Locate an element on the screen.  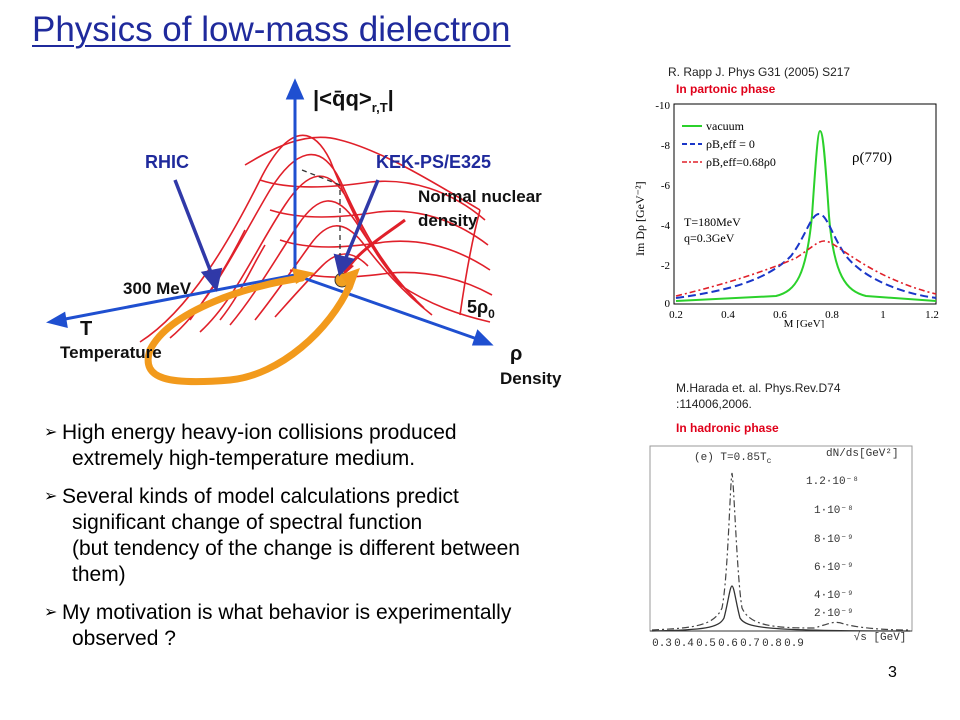
bullet-text: extremely high-temperature medium. is located at coordinates (244, 458).